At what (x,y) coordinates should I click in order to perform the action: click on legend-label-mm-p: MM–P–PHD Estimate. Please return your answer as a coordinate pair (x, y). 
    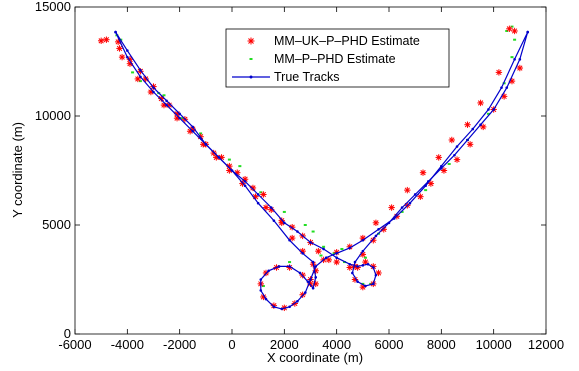
    Looking at the image, I should click on (335, 59).